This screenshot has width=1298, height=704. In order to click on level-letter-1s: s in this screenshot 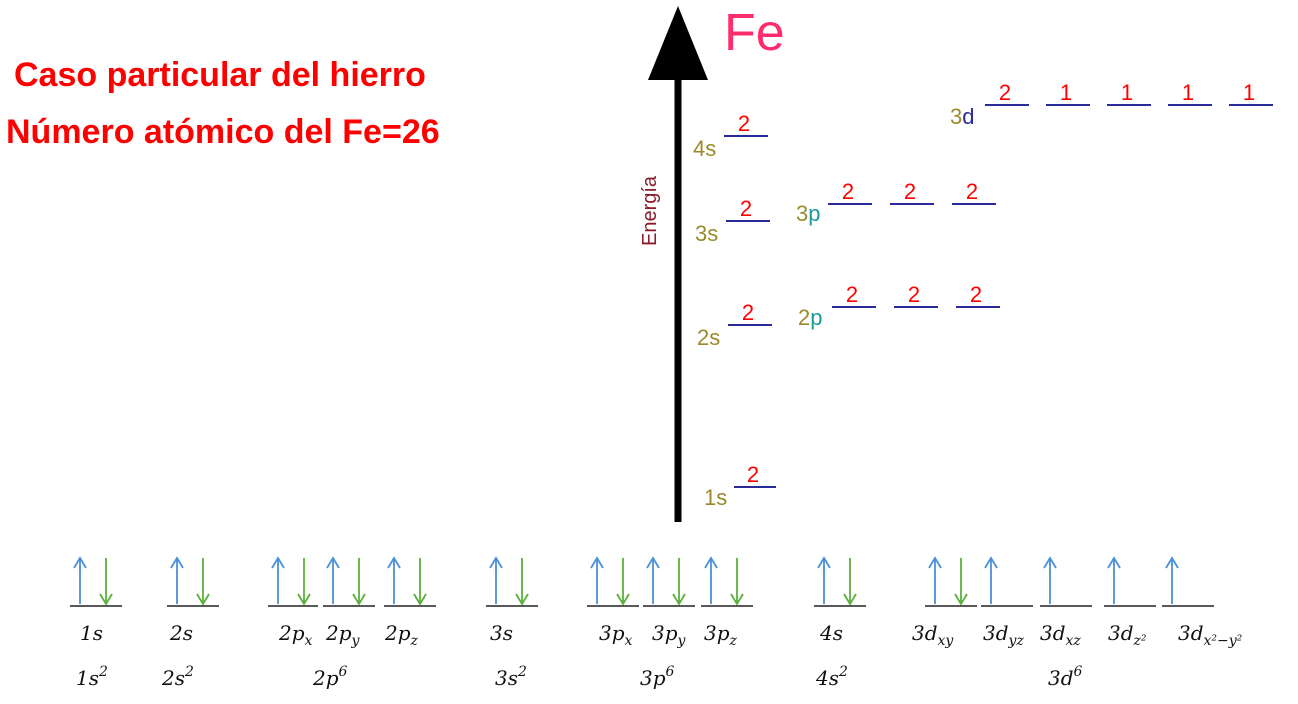, I will do `click(721, 497)`.